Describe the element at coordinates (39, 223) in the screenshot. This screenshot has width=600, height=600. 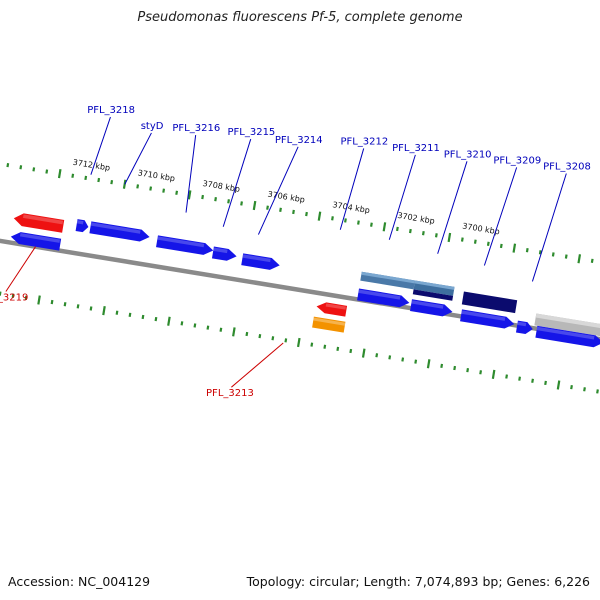
I see `gene-pfl-3219-cds` at that location.